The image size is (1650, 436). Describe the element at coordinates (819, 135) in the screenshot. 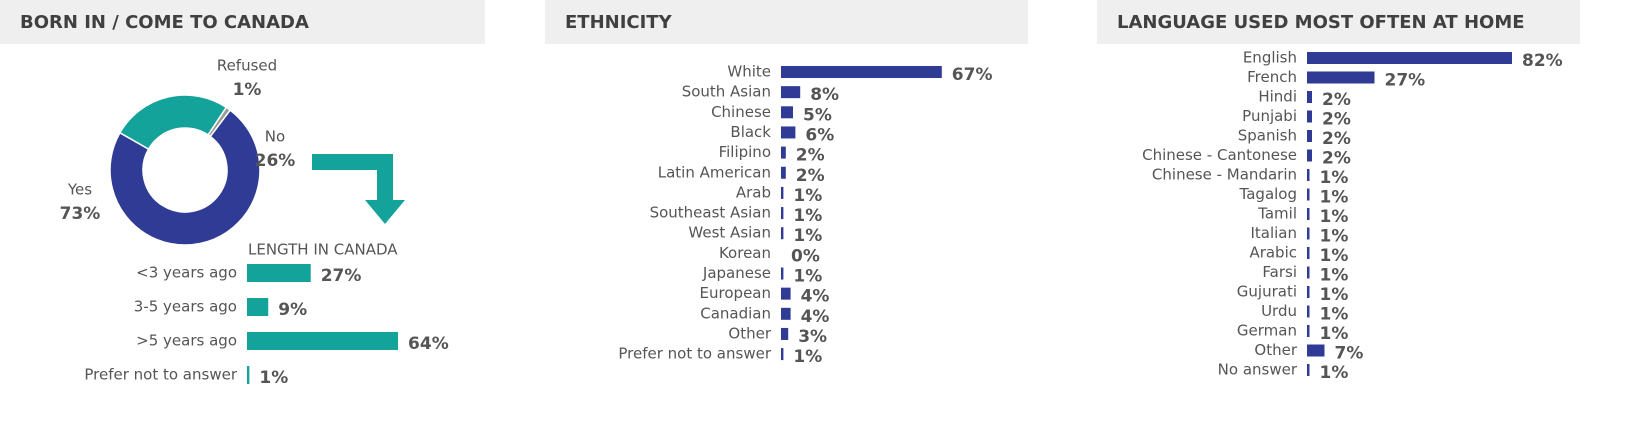

I see `value-label: 6%` at that location.